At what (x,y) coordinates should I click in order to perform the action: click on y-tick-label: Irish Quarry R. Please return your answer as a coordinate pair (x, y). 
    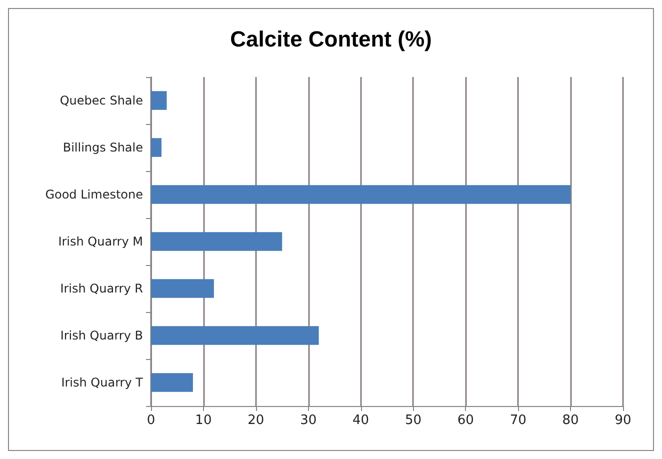
    Looking at the image, I should click on (101, 289).